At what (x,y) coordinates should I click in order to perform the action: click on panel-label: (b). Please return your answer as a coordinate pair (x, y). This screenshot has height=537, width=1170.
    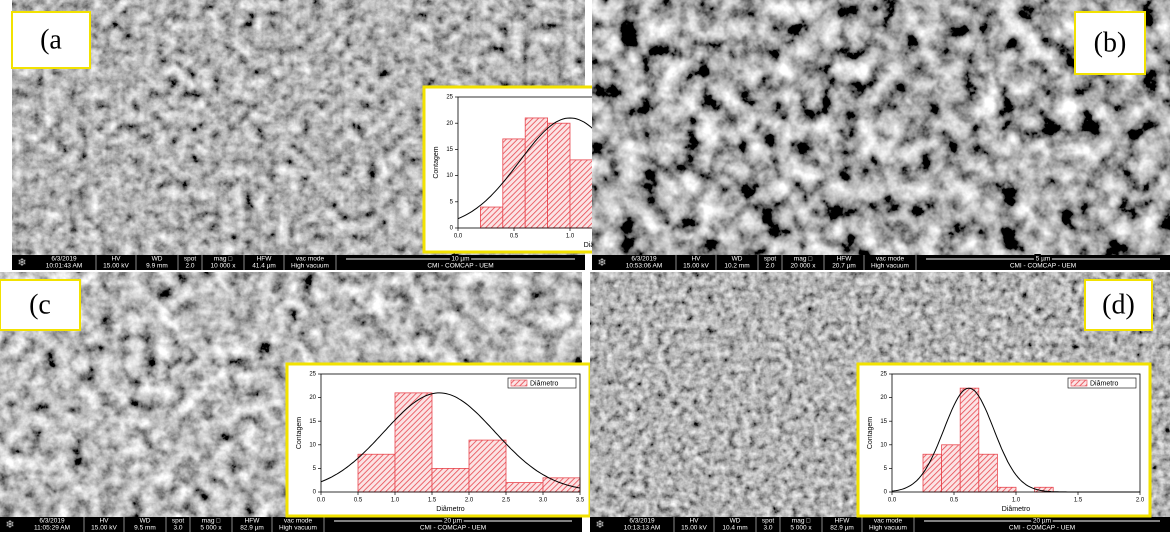
    Looking at the image, I should click on (1110, 42).